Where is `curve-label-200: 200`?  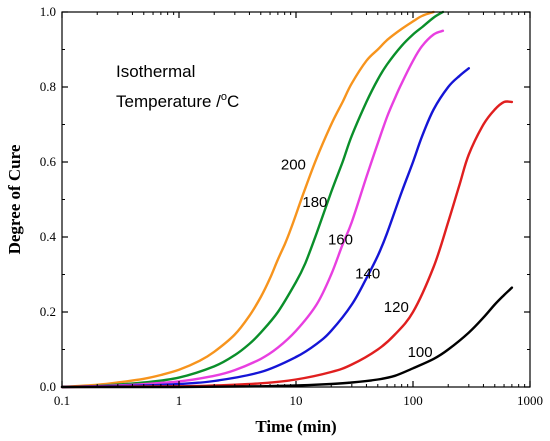
curve-label-200: 200 is located at coordinates (293, 165).